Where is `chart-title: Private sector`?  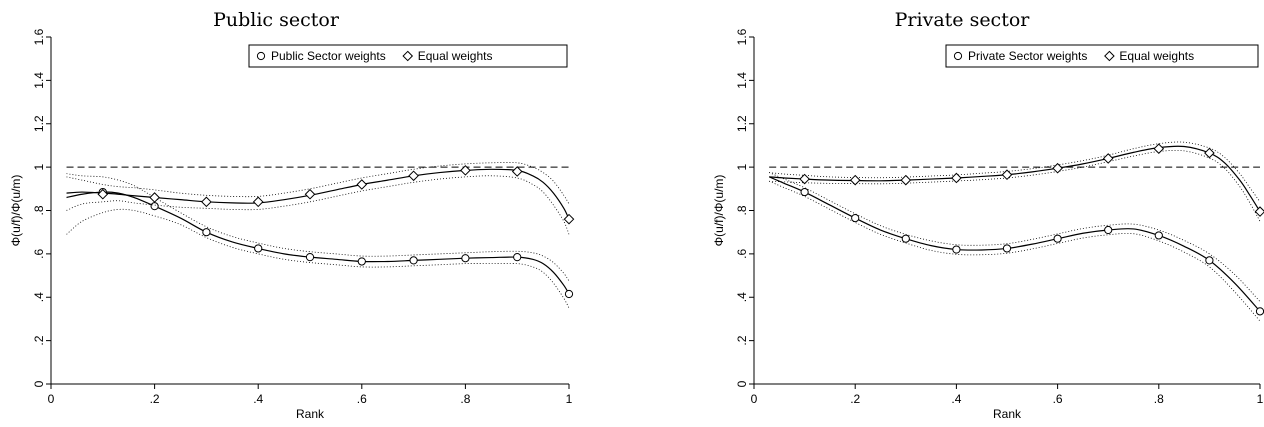 chart-title: Private sector is located at coordinates (963, 20).